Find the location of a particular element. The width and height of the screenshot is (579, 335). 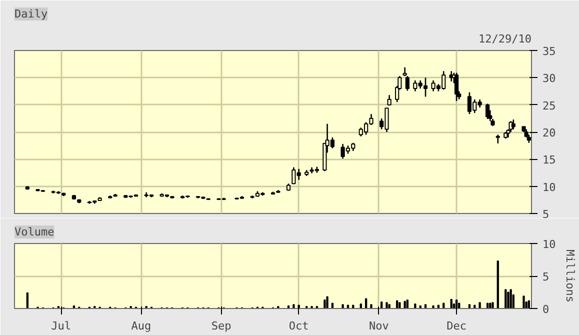

y-tick-label: 15 is located at coordinates (549, 160).